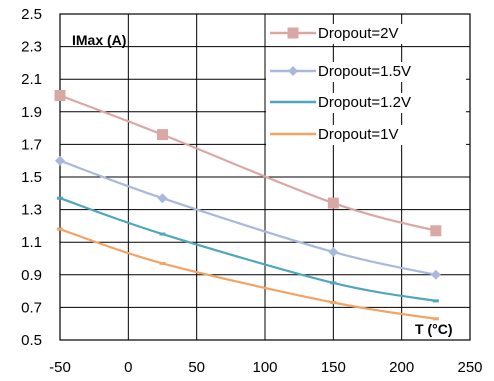 The image size is (494, 381). I want to click on x-tick-label-5: 200, so click(401, 367).